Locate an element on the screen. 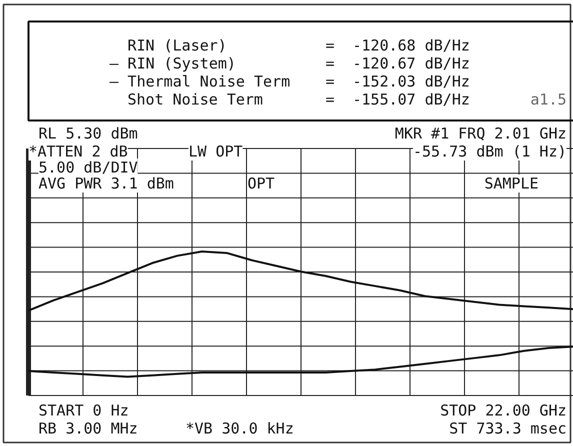 The height and width of the screenshot is (446, 573). text: *ATTEN 2 dB is located at coordinates (78, 151).